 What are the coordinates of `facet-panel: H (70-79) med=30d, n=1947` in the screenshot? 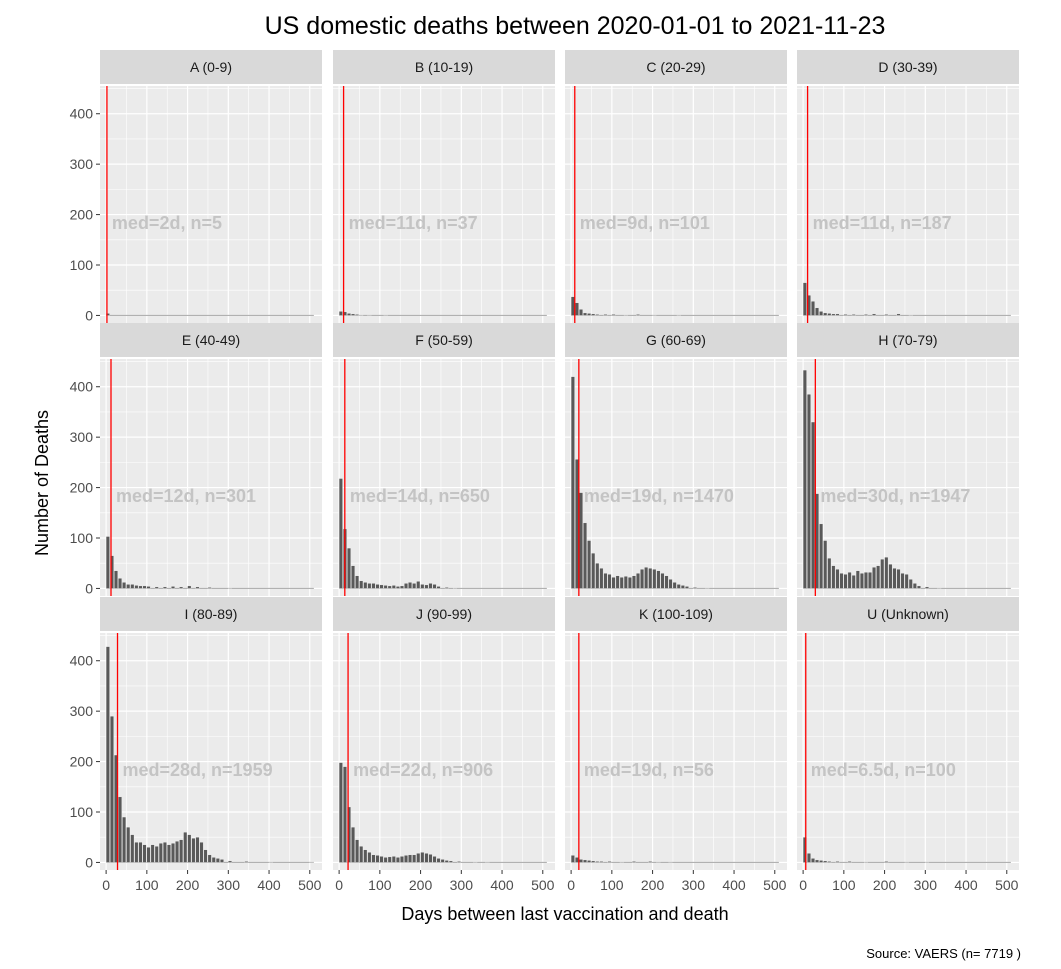 It's located at (908, 459).